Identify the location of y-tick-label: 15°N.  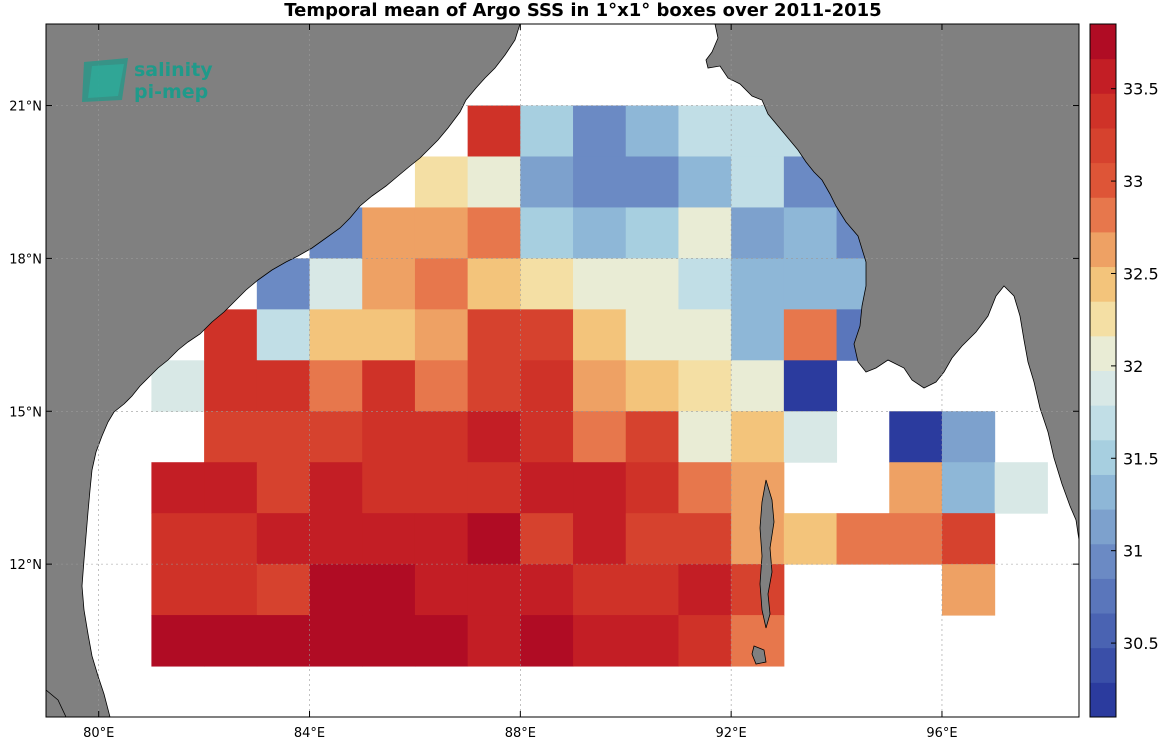
(25, 412).